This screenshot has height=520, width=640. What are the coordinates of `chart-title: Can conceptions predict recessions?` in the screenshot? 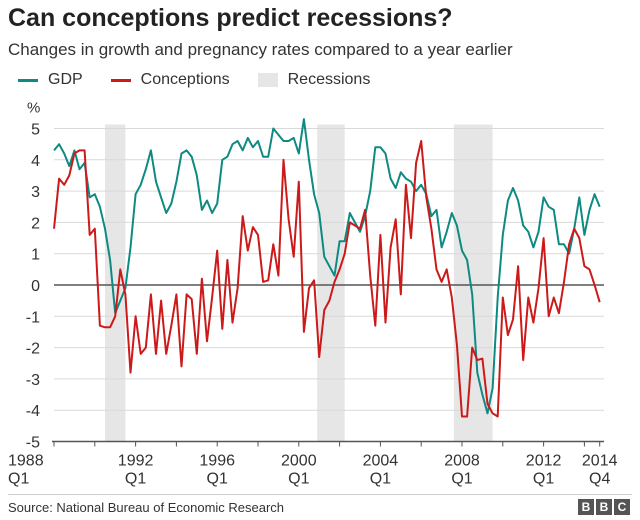 It's located at (230, 18).